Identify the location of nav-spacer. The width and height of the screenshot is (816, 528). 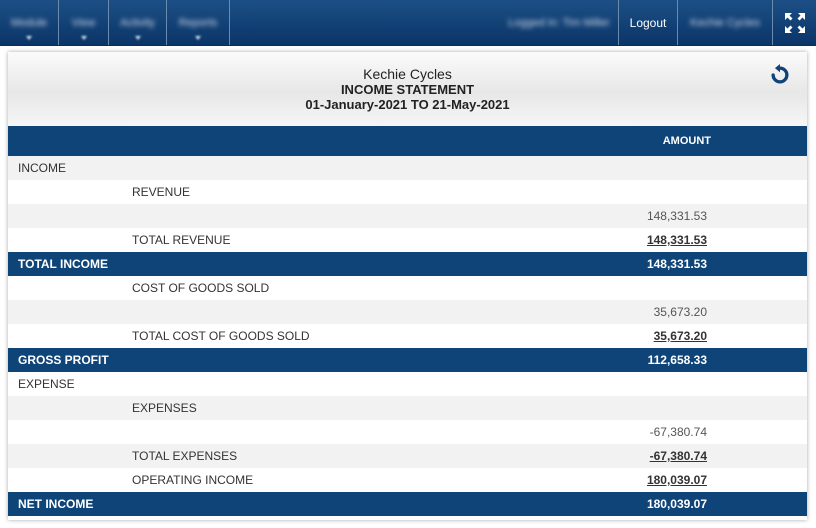
(365, 22).